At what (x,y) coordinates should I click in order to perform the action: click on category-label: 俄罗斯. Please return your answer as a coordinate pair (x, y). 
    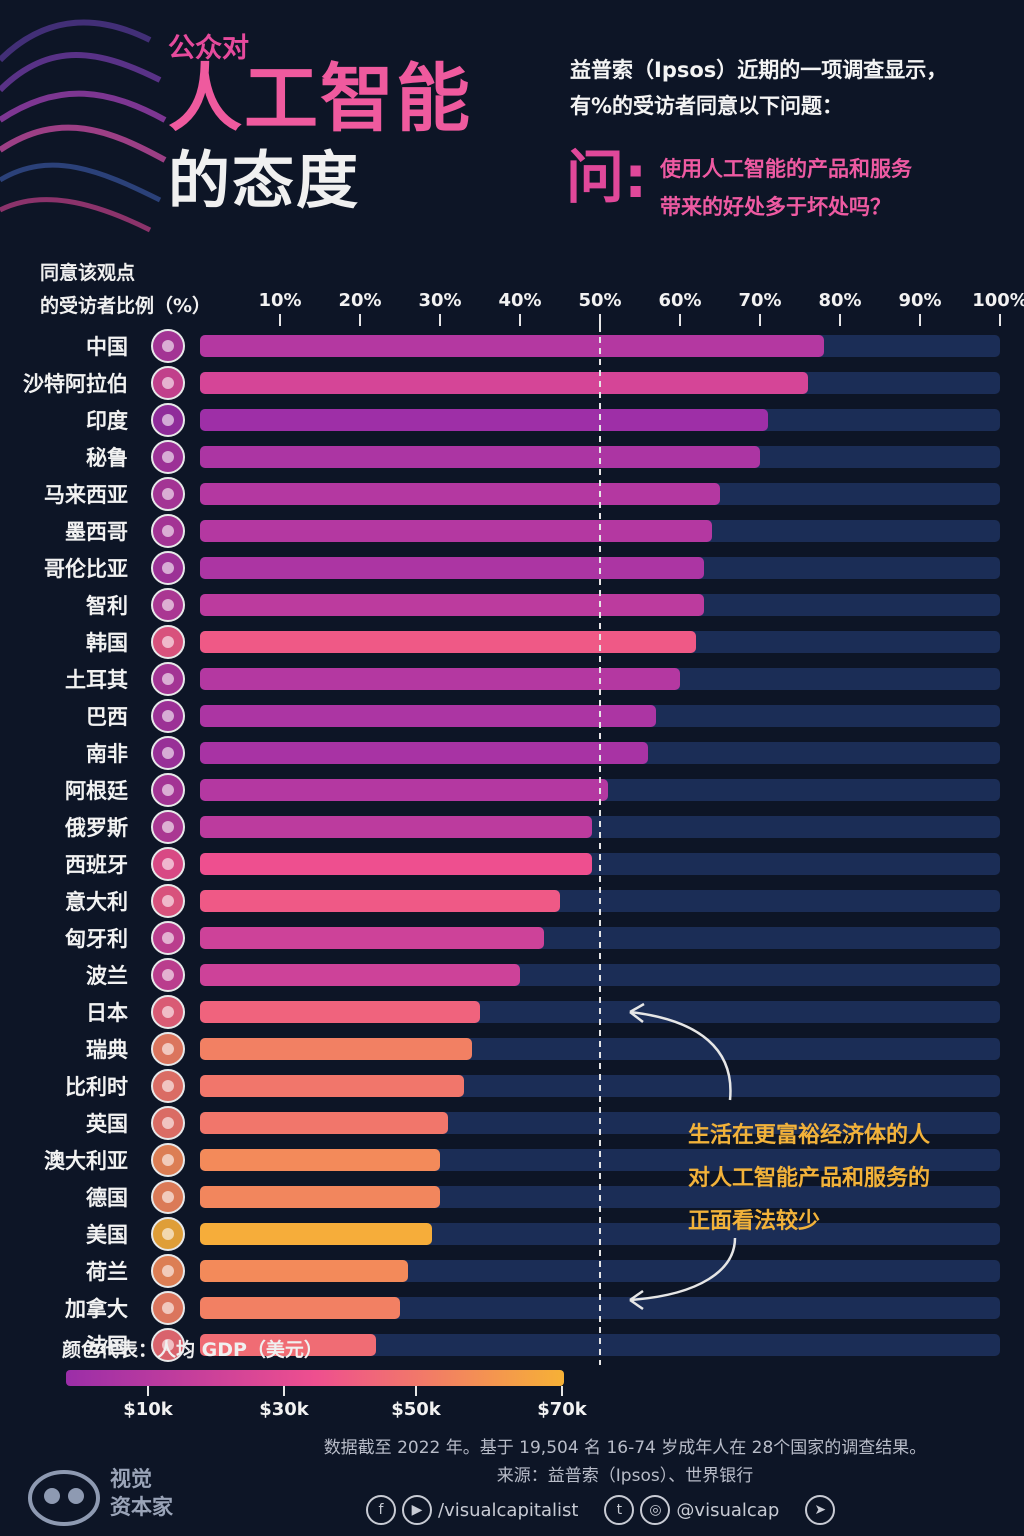
    Looking at the image, I should click on (96, 828).